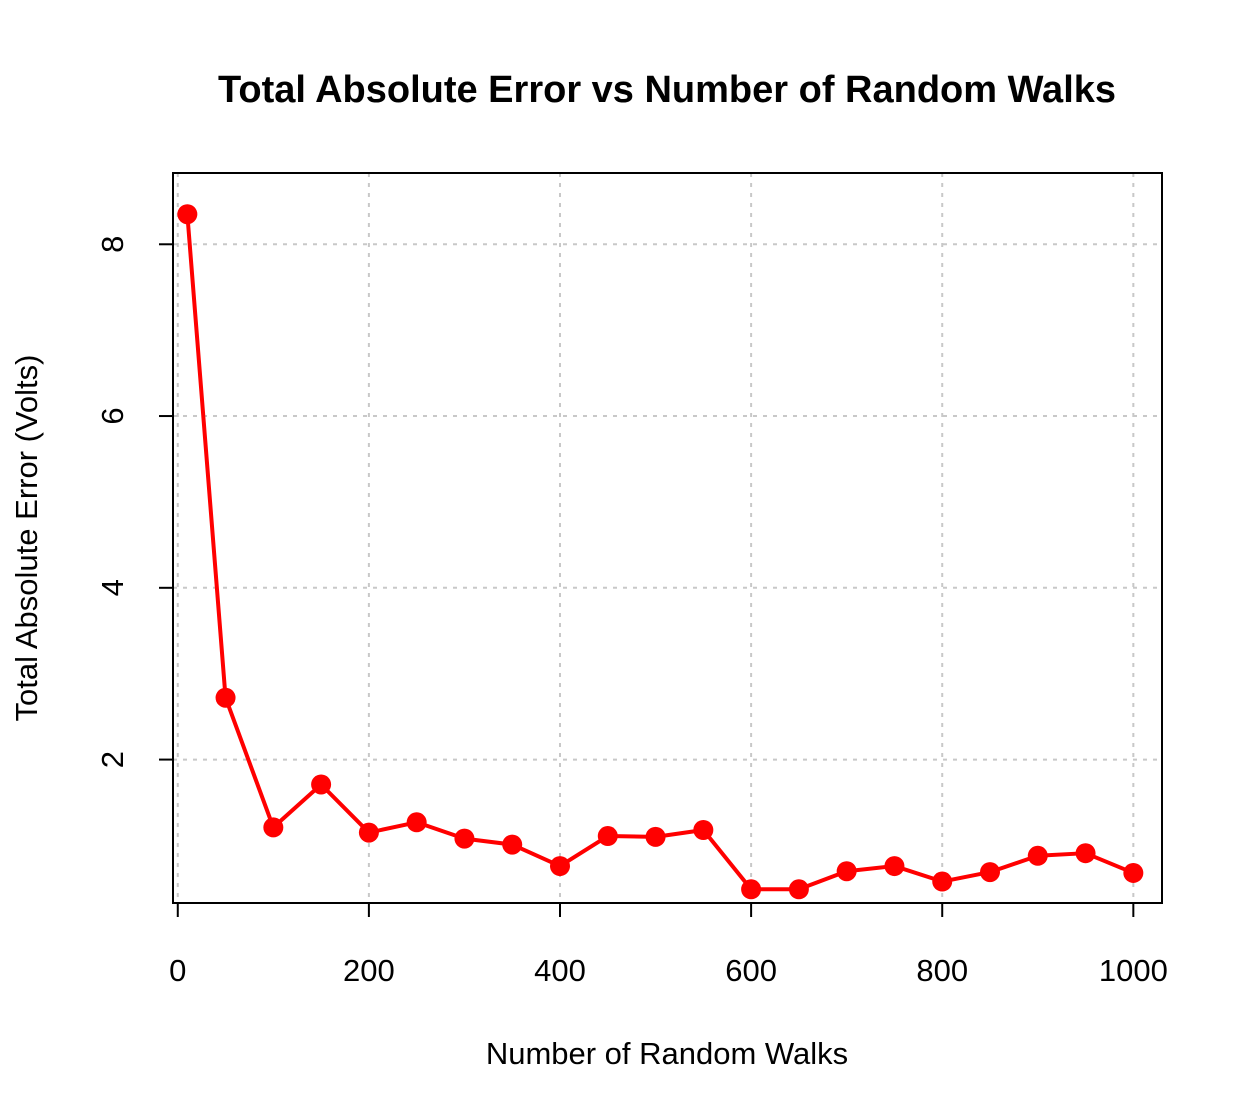  What do you see at coordinates (751, 970) in the screenshot?
I see `x-tick-label: 600` at bounding box center [751, 970].